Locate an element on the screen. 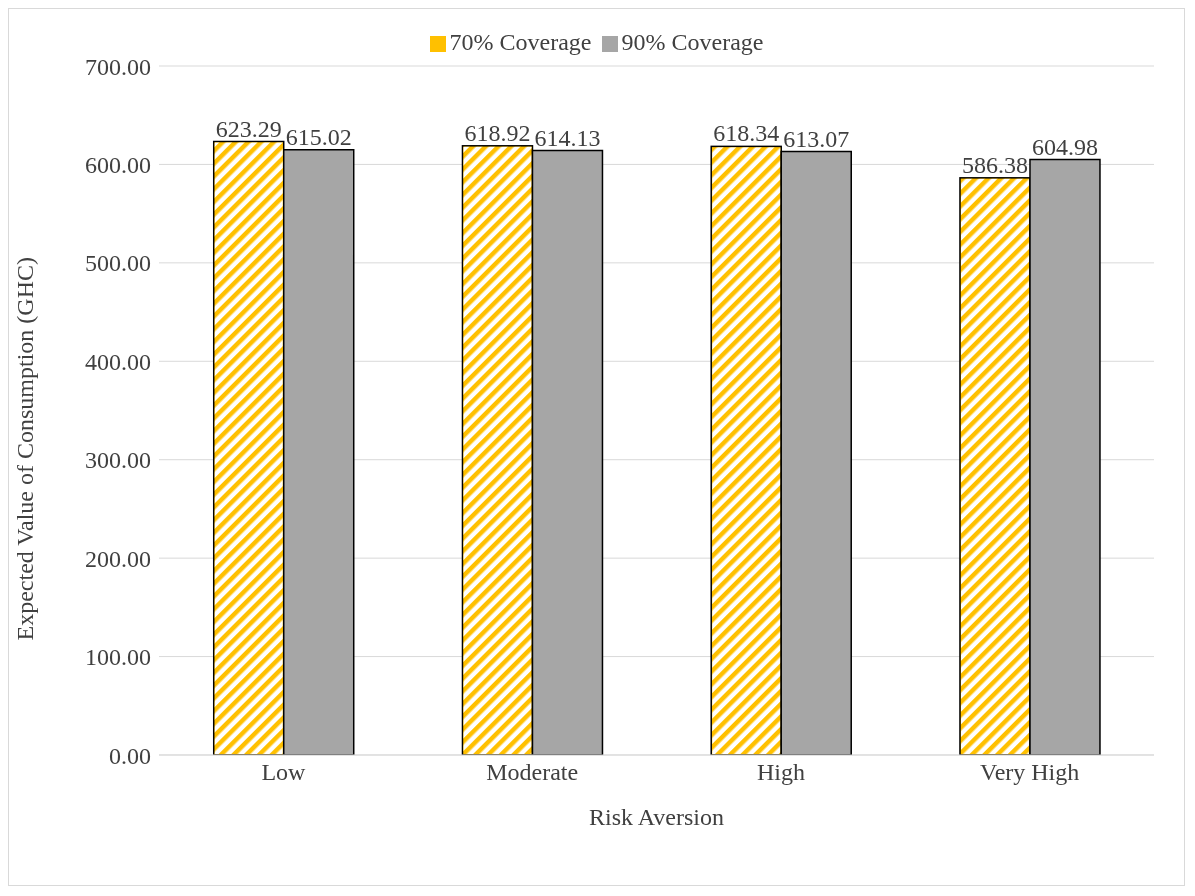  legend-label: 70% Coverage is located at coordinates (520, 42).